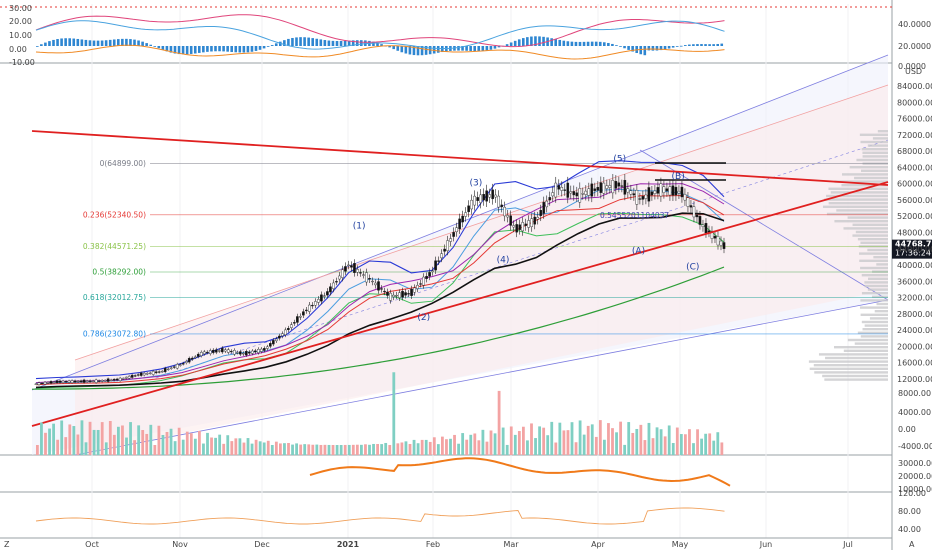 Image resolution: width=932 pixels, height=554 pixels. What do you see at coordinates (848, 255) in the screenshot?
I see `volume-profile` at bounding box center [848, 255].